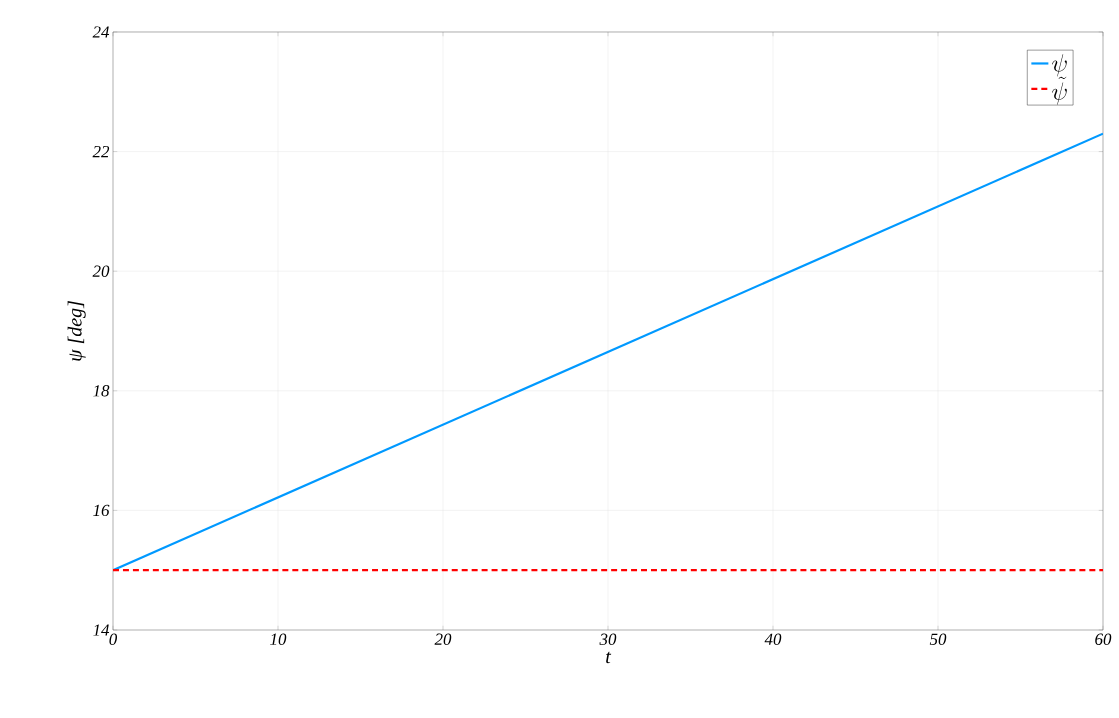 This screenshot has width=1119, height=718. Describe the element at coordinates (101, 510) in the screenshot. I see `y-tick-label: 16` at that location.